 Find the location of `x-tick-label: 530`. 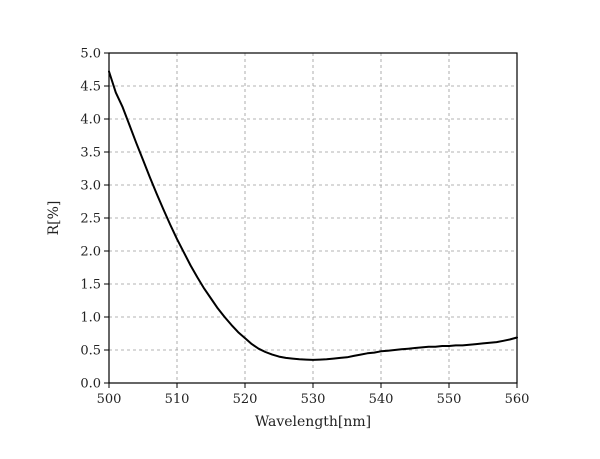

x-tick-label: 530 is located at coordinates (313, 399).